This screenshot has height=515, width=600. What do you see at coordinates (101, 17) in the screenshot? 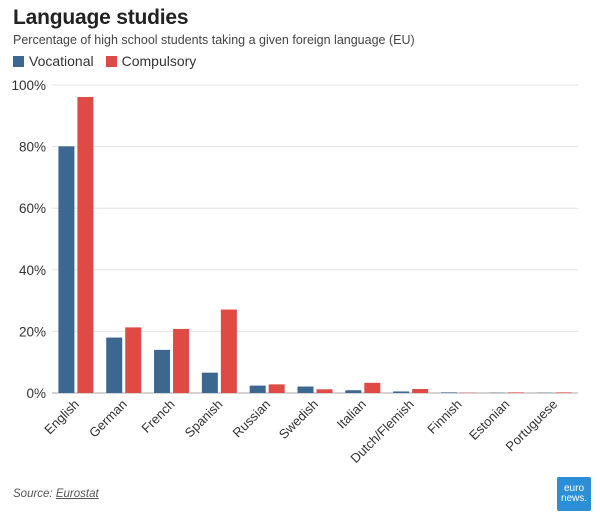
I see `chart-title: Language studies` at bounding box center [101, 17].